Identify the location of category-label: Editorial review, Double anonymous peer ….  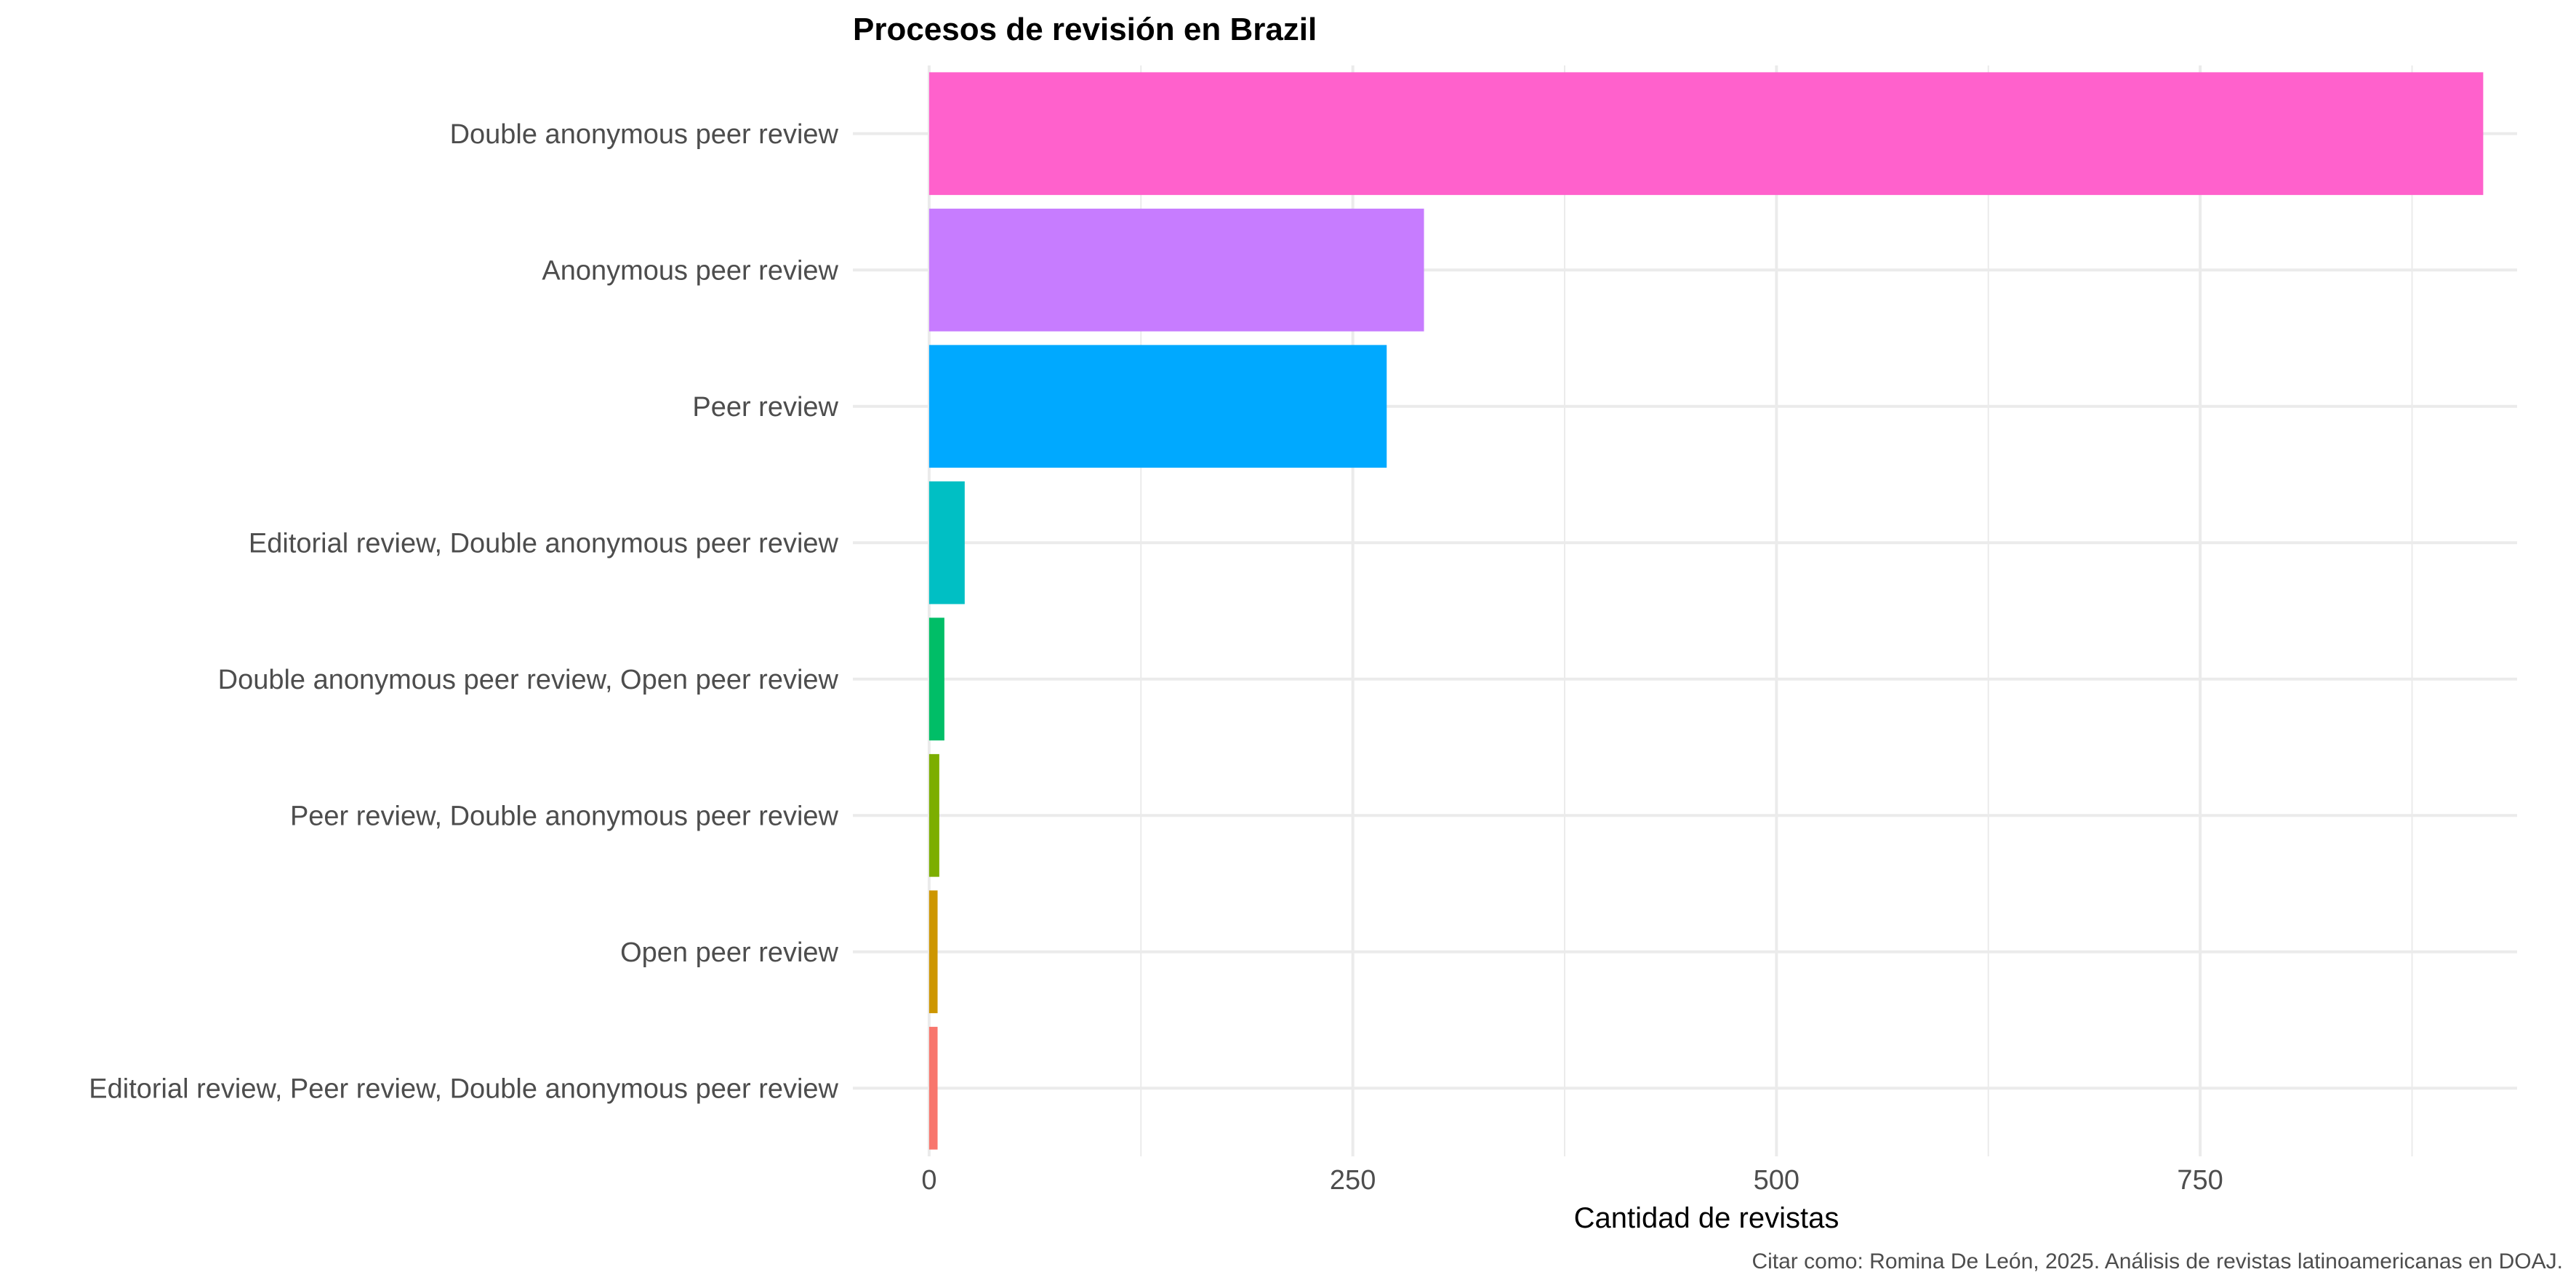
(544, 543).